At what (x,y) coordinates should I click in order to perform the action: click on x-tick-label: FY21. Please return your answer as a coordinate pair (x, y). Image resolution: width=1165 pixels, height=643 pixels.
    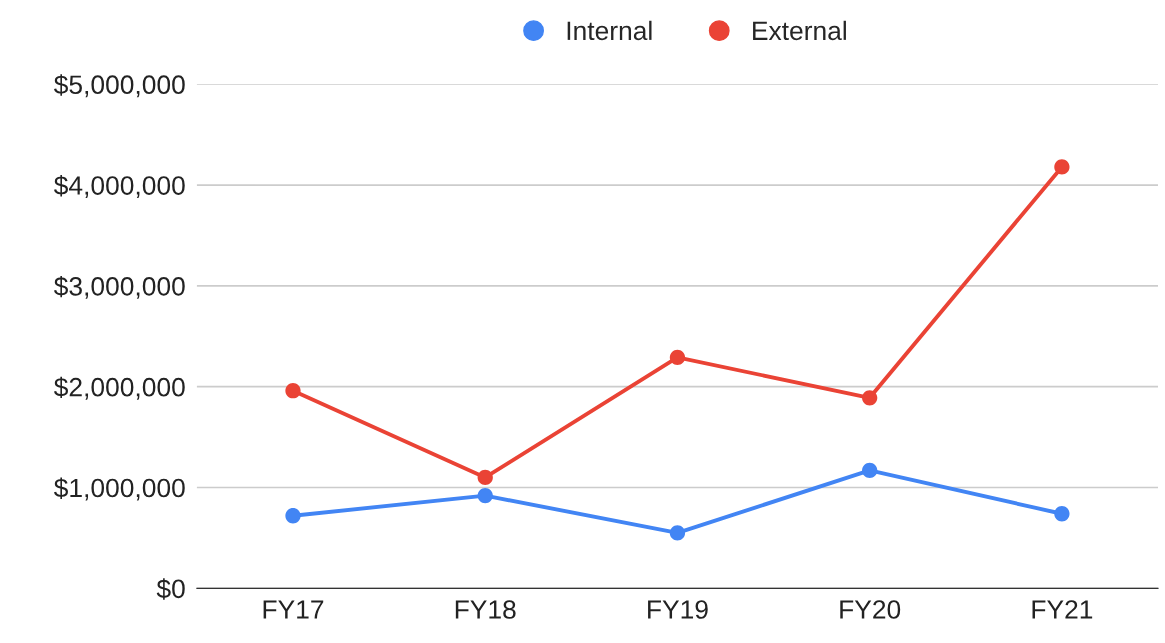
    Looking at the image, I should click on (1062, 609).